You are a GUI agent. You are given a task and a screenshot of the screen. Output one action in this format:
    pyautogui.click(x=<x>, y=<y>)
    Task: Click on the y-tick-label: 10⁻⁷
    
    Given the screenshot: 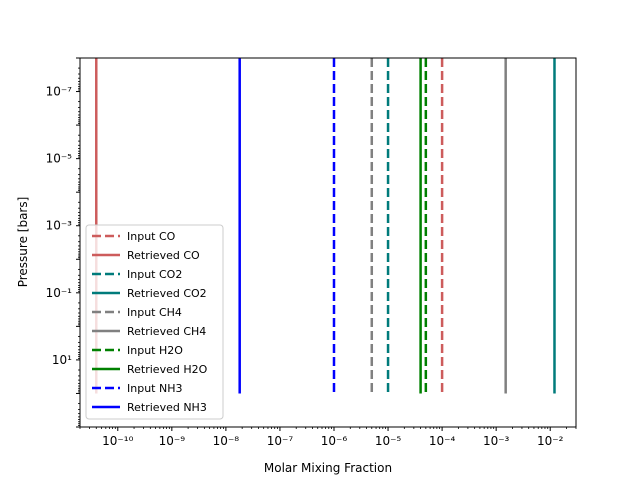 What is the action you would take?
    pyautogui.click(x=59, y=92)
    